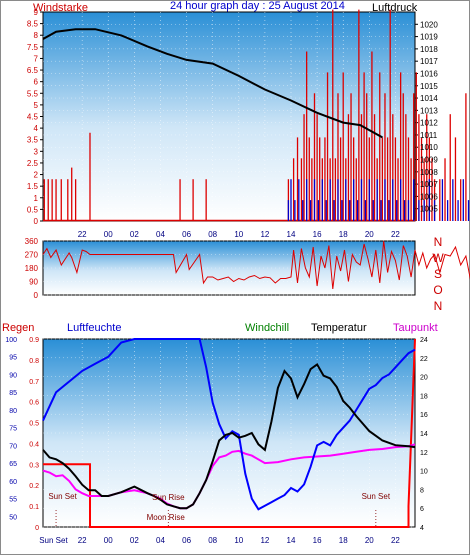  I want to click on temp-tick-label: 22, so click(424, 359).